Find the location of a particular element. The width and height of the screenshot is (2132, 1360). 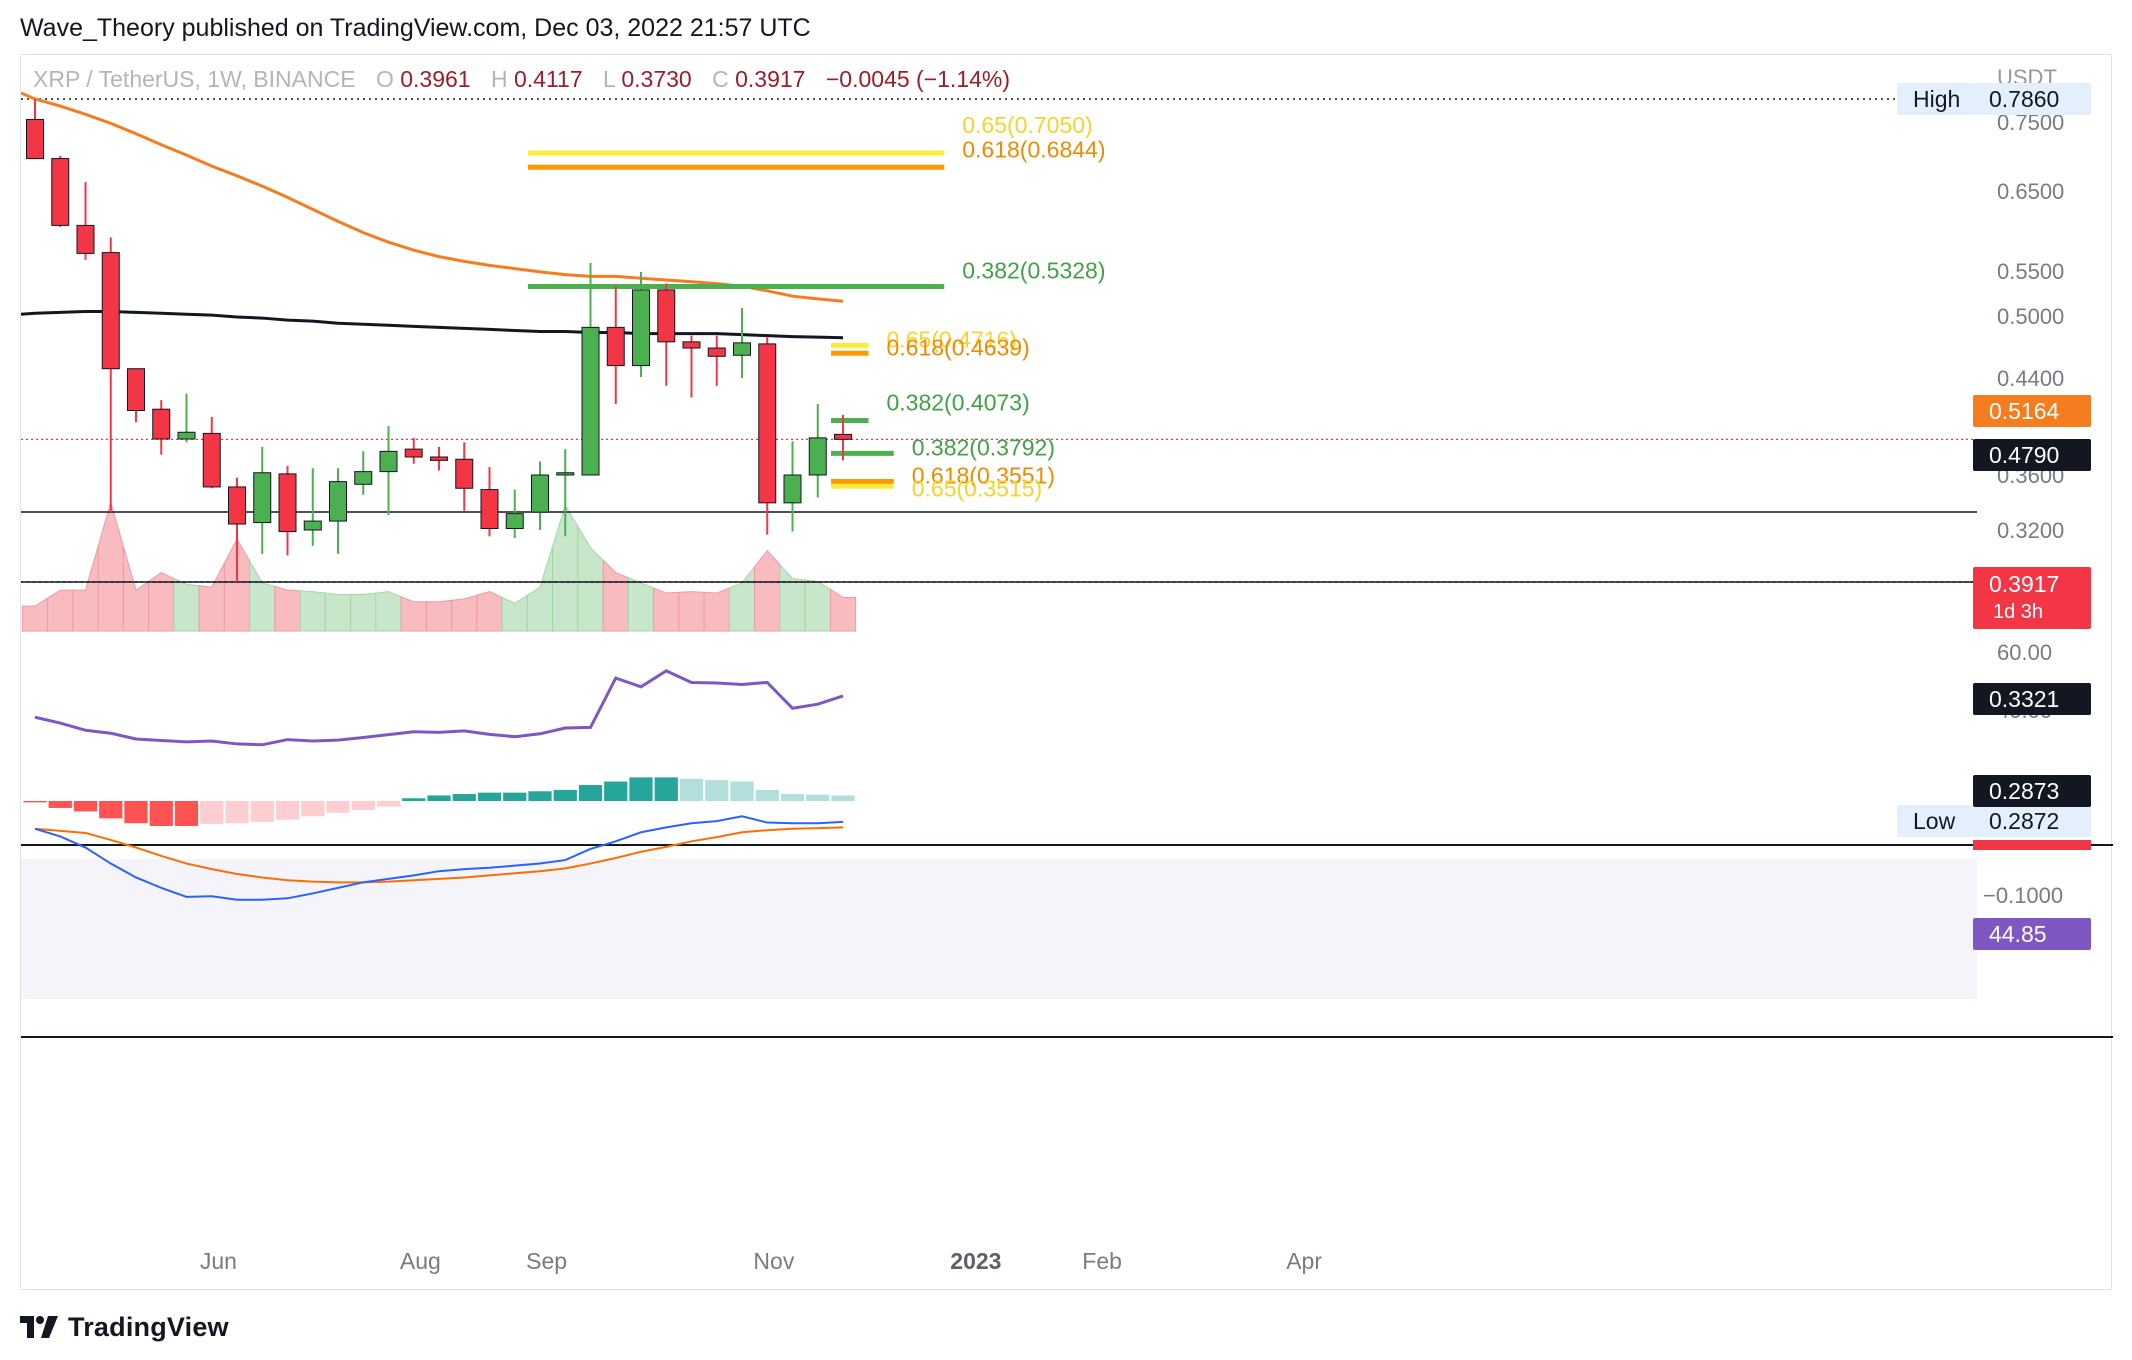

countdown-tag: 1d 3h is located at coordinates (2018, 612).